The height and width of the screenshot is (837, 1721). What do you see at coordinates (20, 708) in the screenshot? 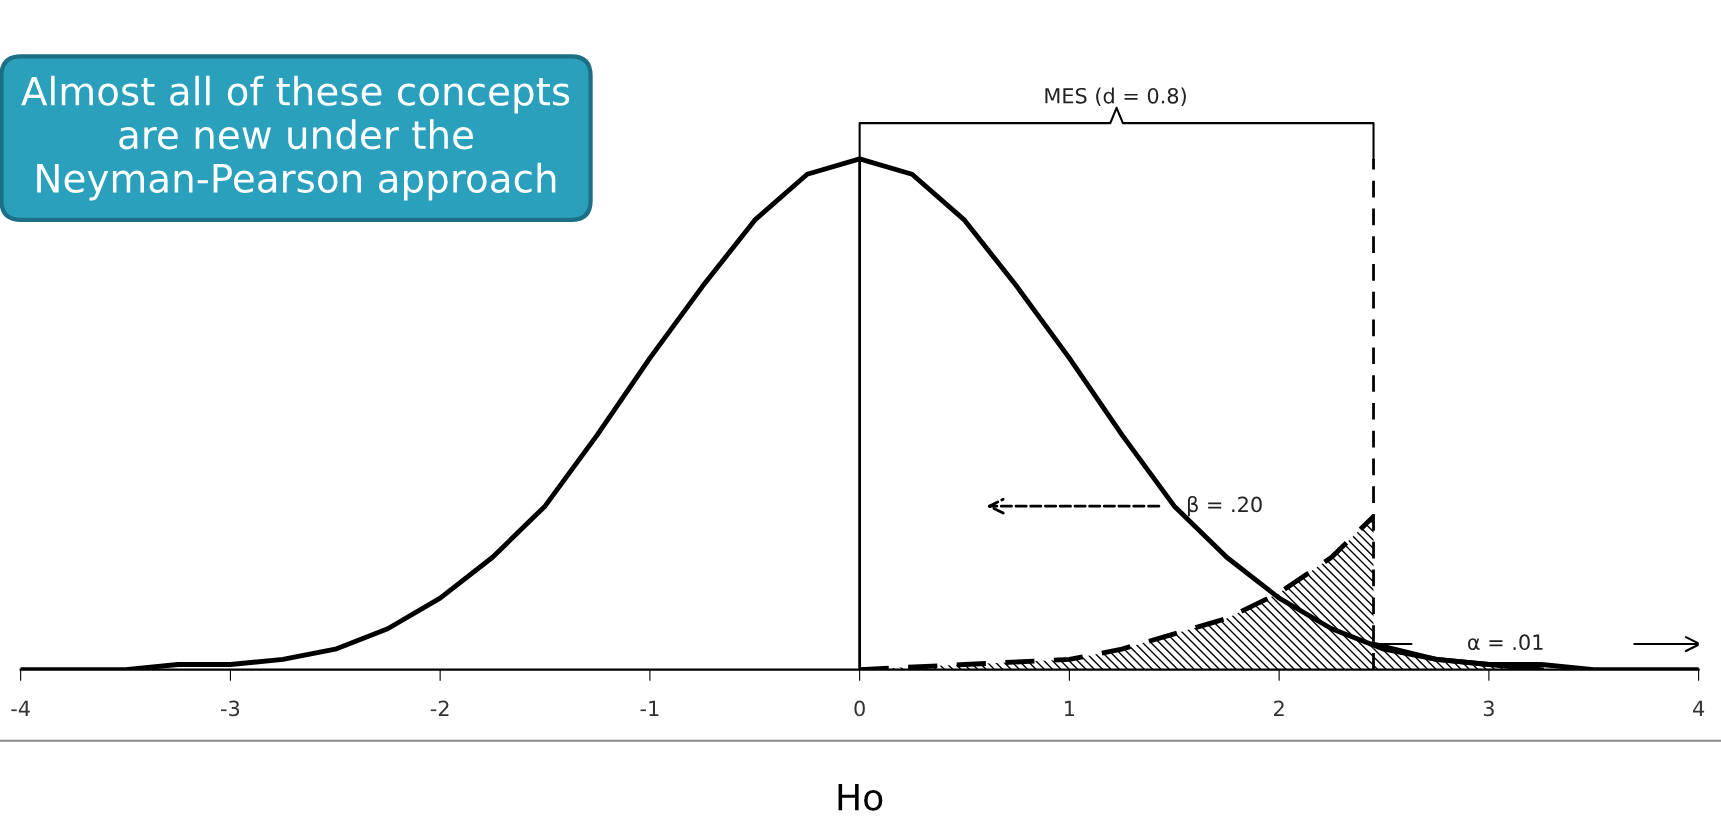
I see `x-tick-label: -4` at bounding box center [20, 708].